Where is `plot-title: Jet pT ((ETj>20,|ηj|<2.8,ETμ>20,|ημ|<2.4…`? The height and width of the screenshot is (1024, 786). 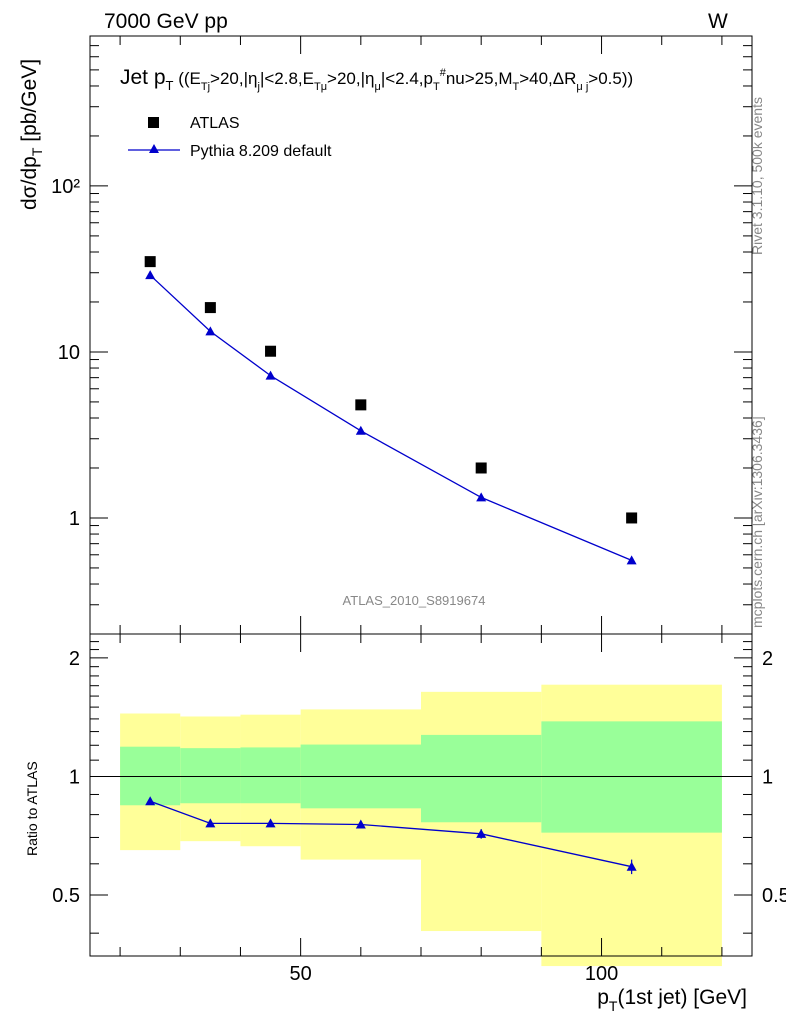
plot-title: Jet pT ((ETj>20,|ηj|<2.8,ETμ>20,|ημ|<2.4… is located at coordinates (376, 79).